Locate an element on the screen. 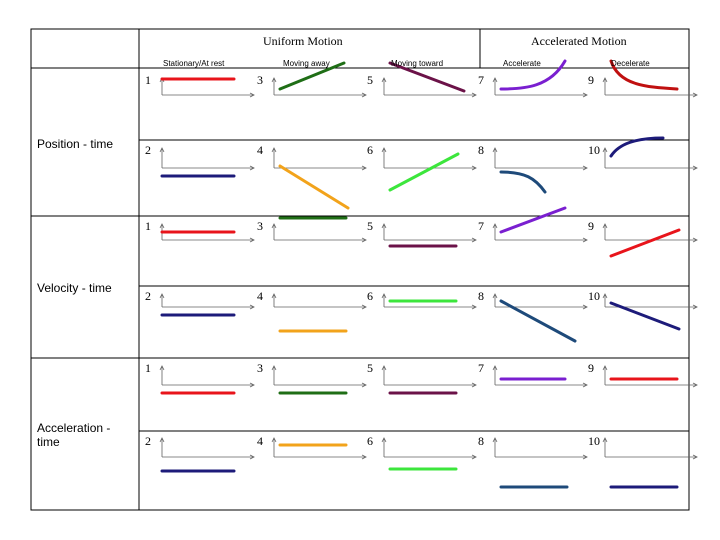  subheader-decelerate: Decelerate is located at coordinates (630, 63).